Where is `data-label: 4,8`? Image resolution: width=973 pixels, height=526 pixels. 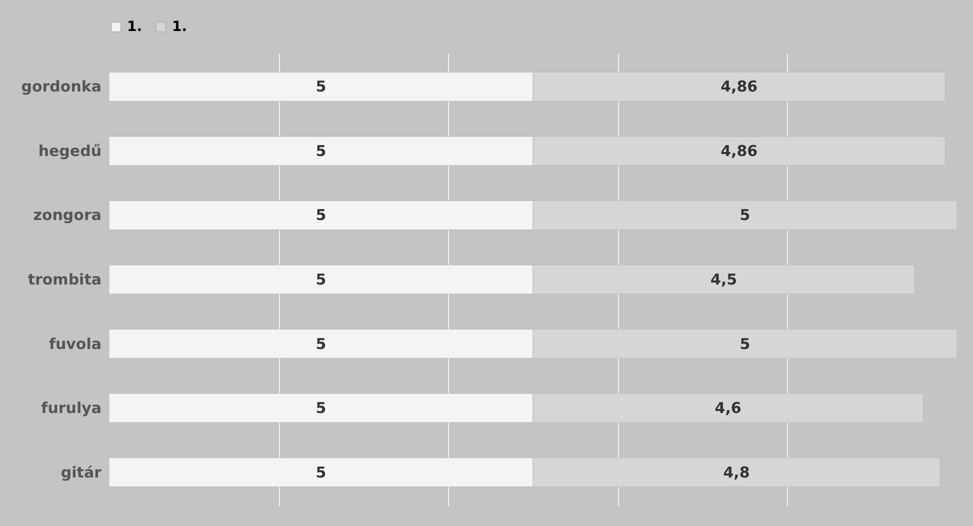 data-label: 4,8 is located at coordinates (736, 472).